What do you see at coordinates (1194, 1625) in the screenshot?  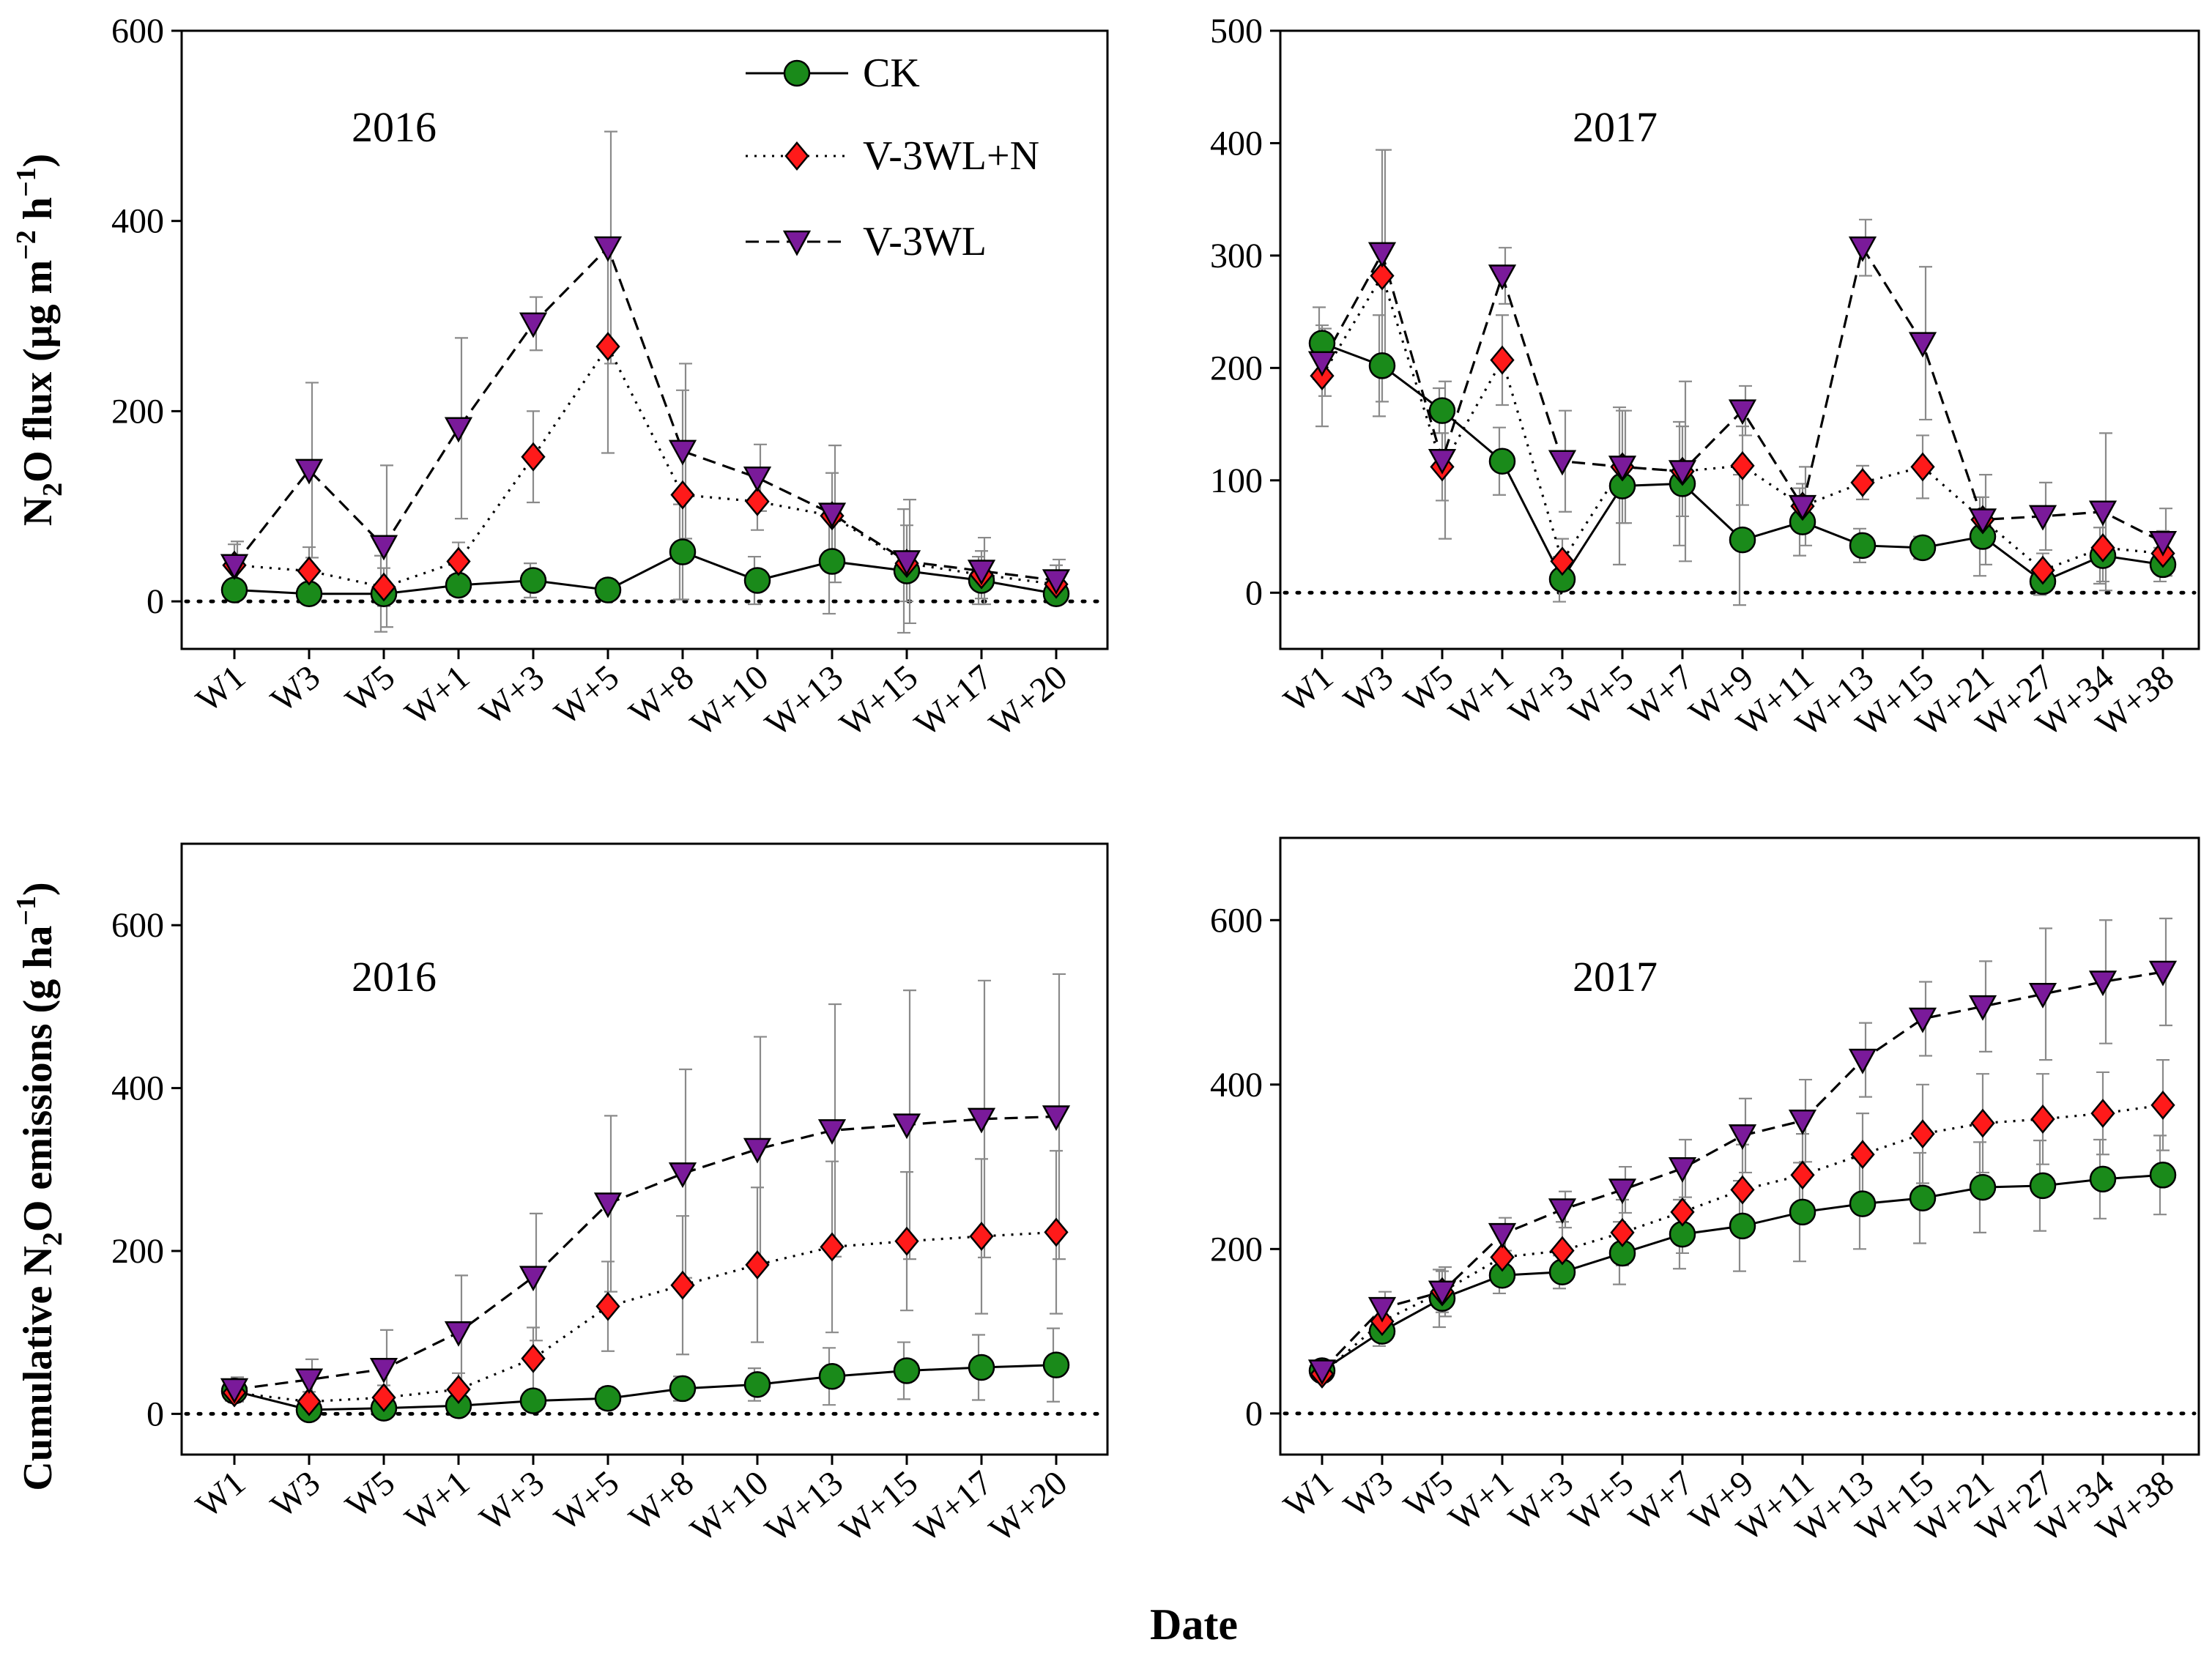 I see `x-axis-title: Date` at bounding box center [1194, 1625].